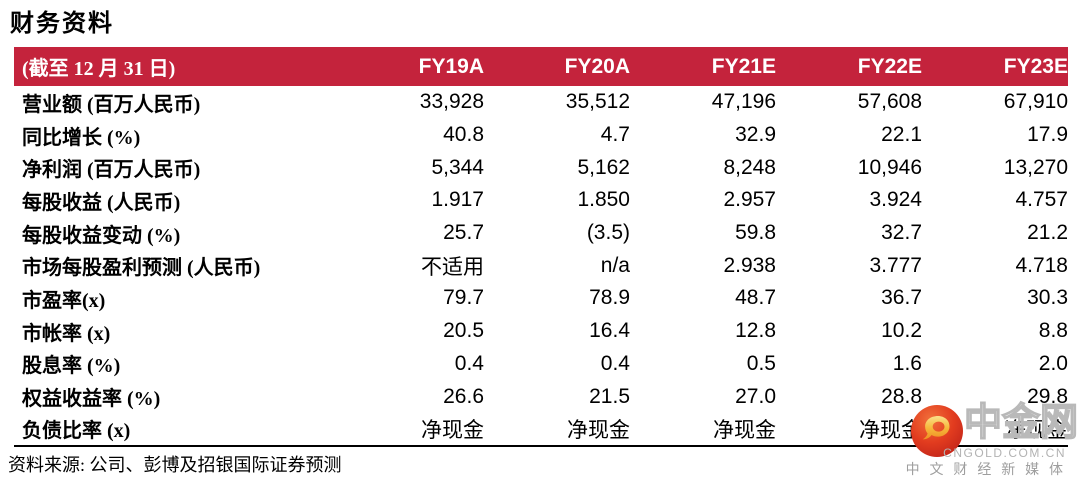 The image size is (1080, 481). I want to click on row-label: 负债比率 (x), so click(176, 429).